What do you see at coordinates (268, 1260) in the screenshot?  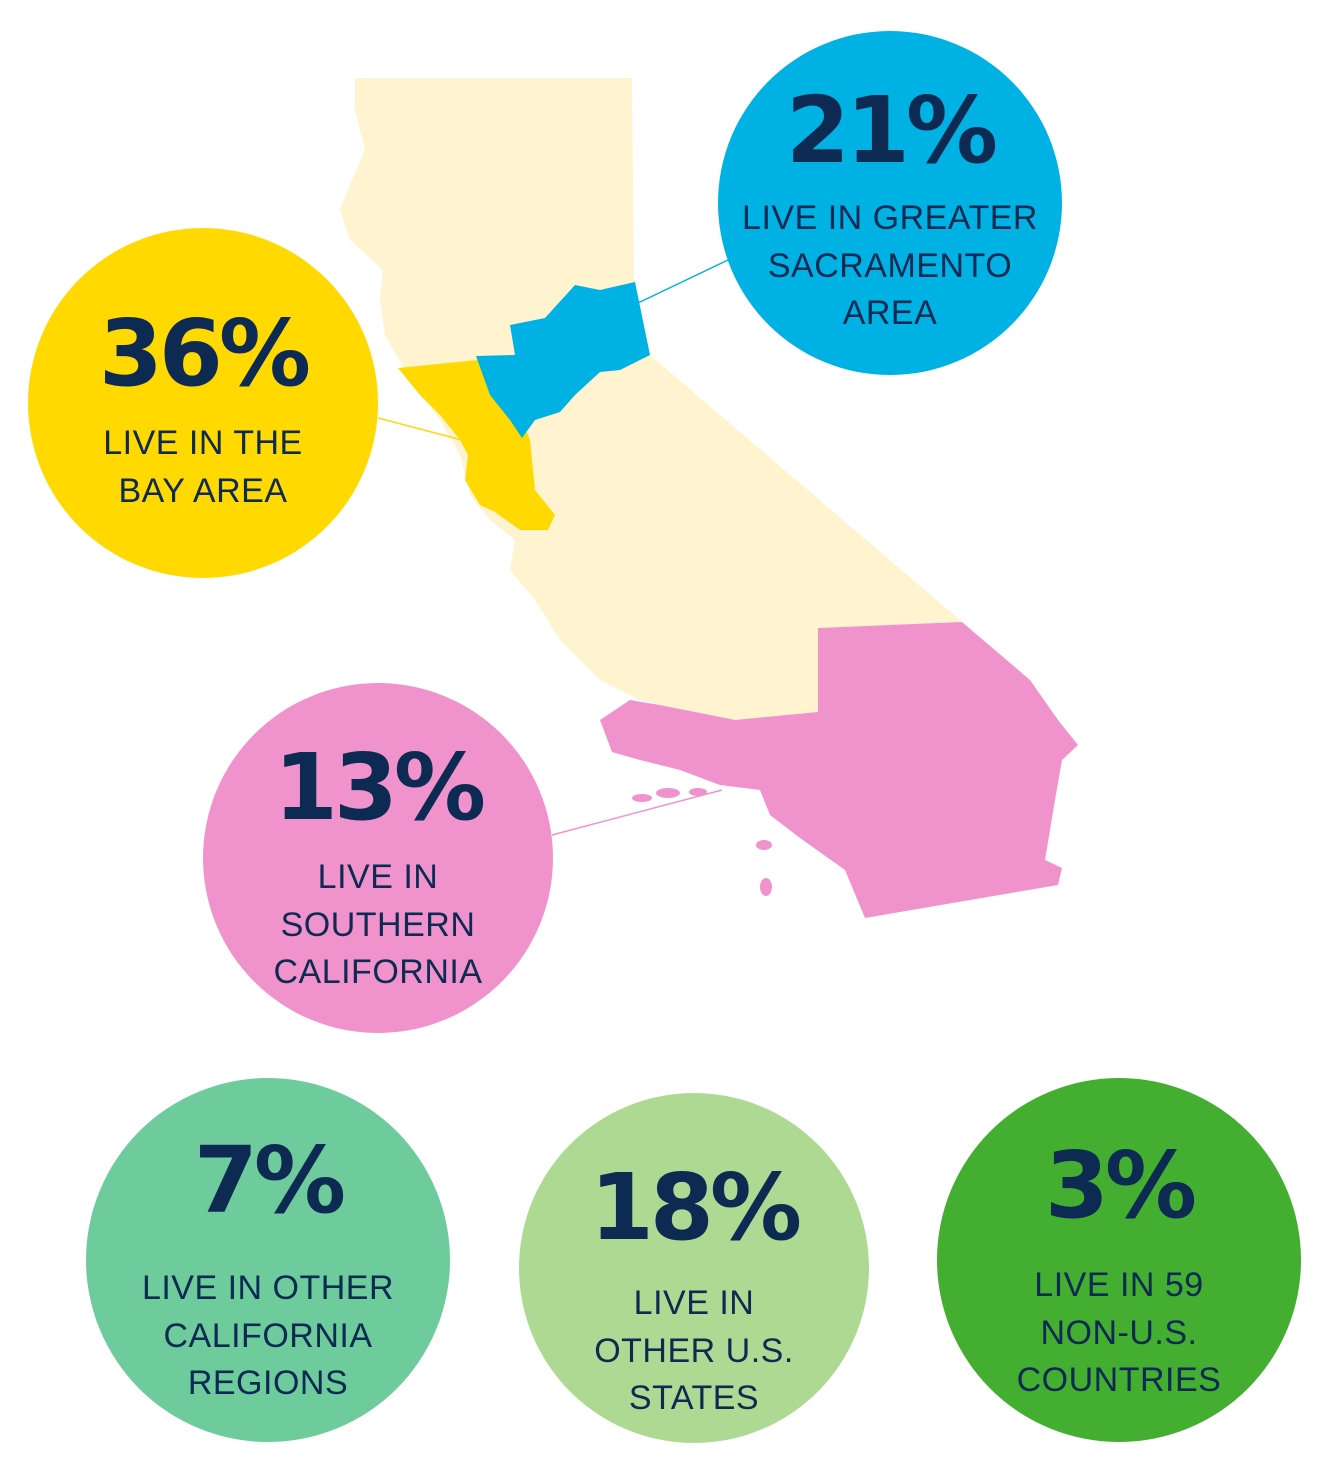 I see `other-ca-stat-circle: 7% LIVE IN OTHER CALIFORNIA REGIONS` at bounding box center [268, 1260].